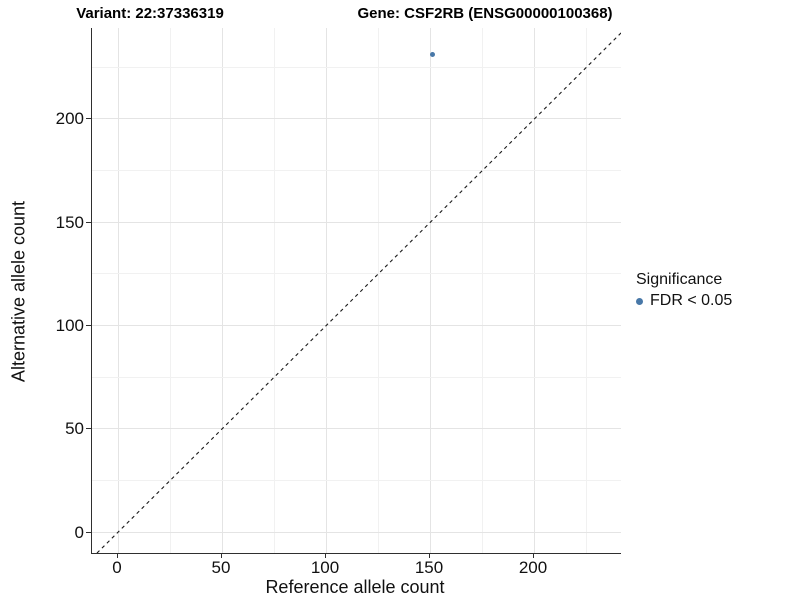 Image resolution: width=800 pixels, height=600 pixels. What do you see at coordinates (69, 325) in the screenshot?
I see `y-tick-label: 100` at bounding box center [69, 325].